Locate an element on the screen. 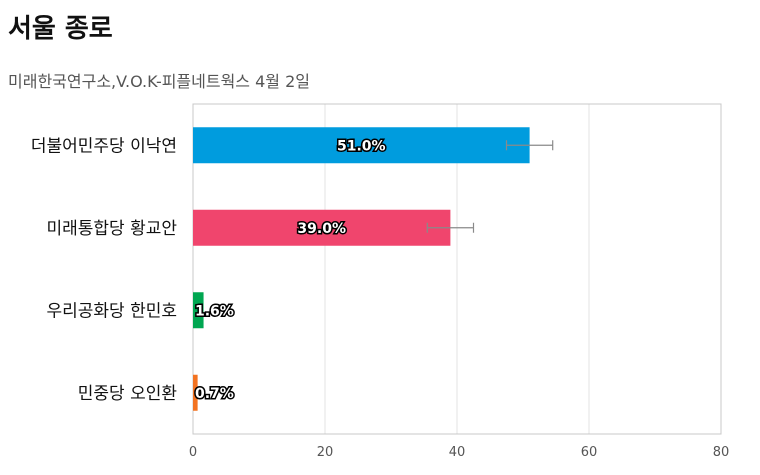  category-label: 미래통합당 황교안 is located at coordinates (111, 229).